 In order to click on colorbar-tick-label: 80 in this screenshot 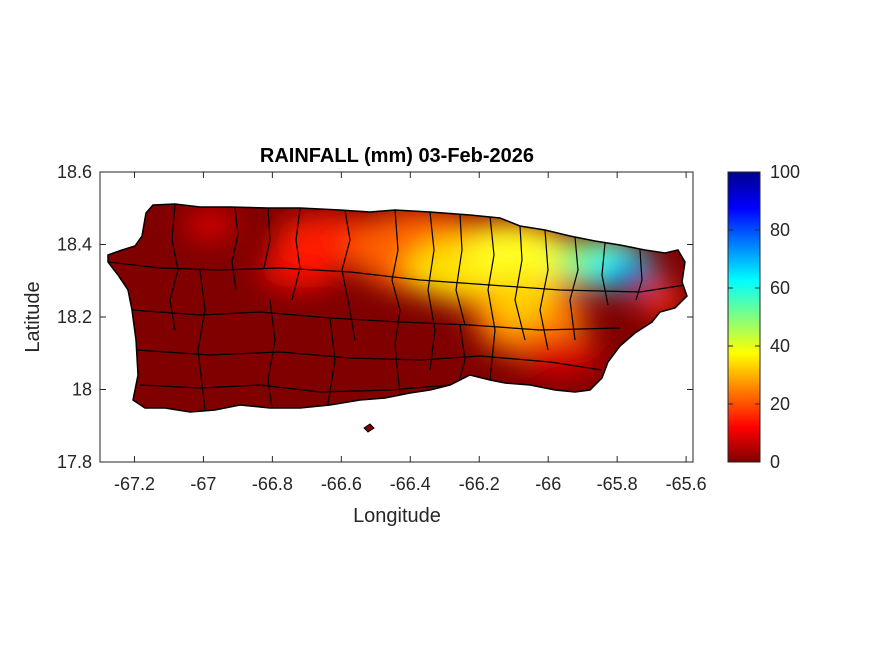, I will do `click(780, 230)`.